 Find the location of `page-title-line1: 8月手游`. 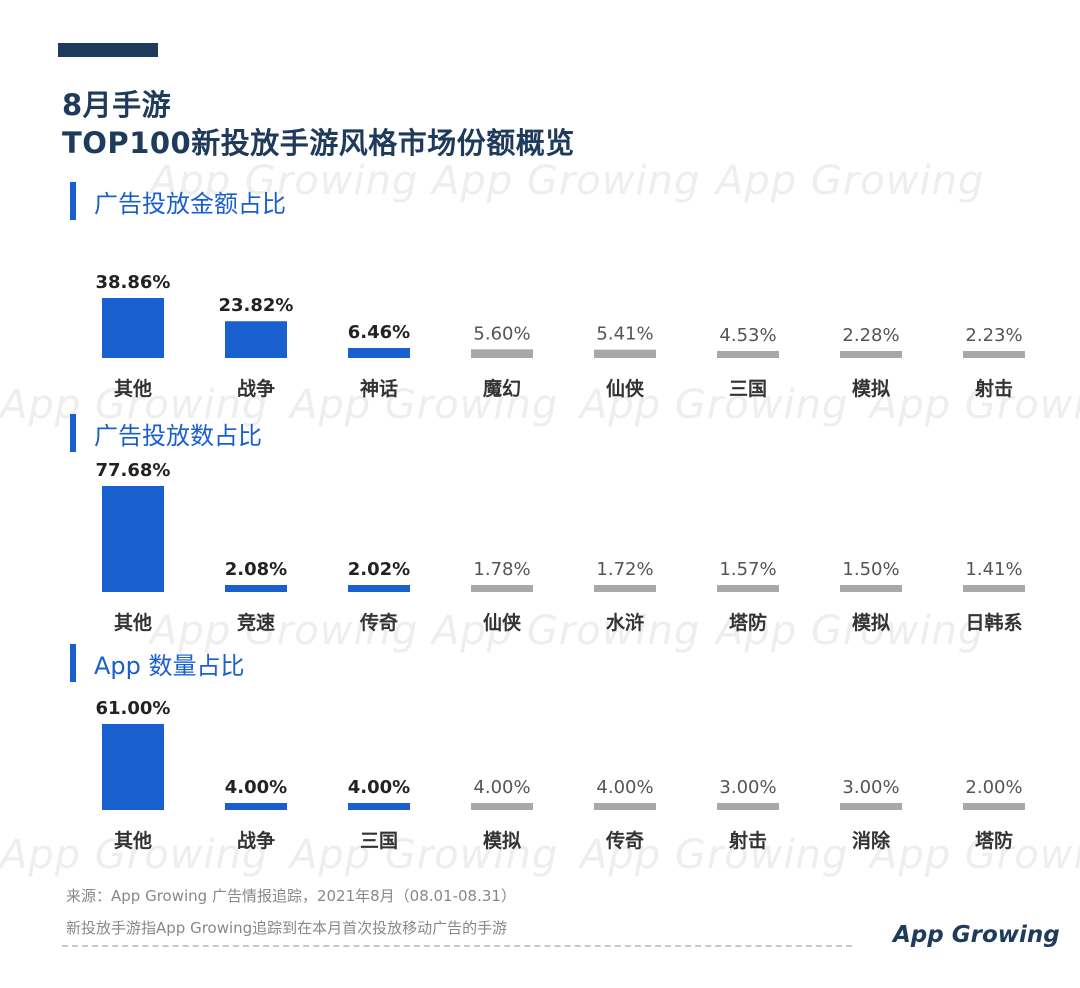

page-title-line1: 8月手游 is located at coordinates (117, 105).